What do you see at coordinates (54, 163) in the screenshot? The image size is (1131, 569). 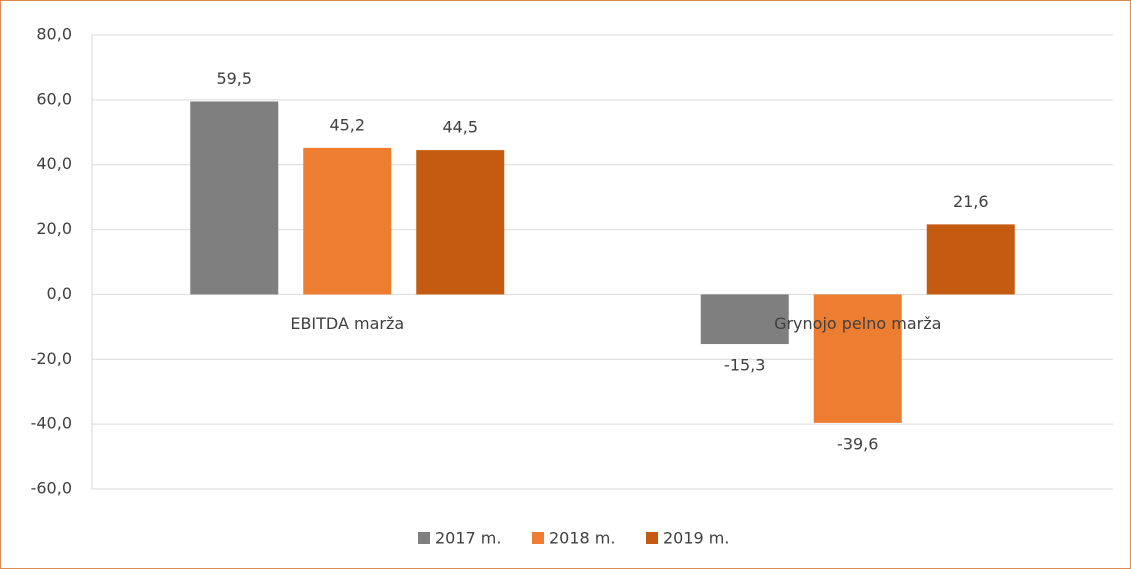 I see `y-tick-label: 40,0` at bounding box center [54, 163].